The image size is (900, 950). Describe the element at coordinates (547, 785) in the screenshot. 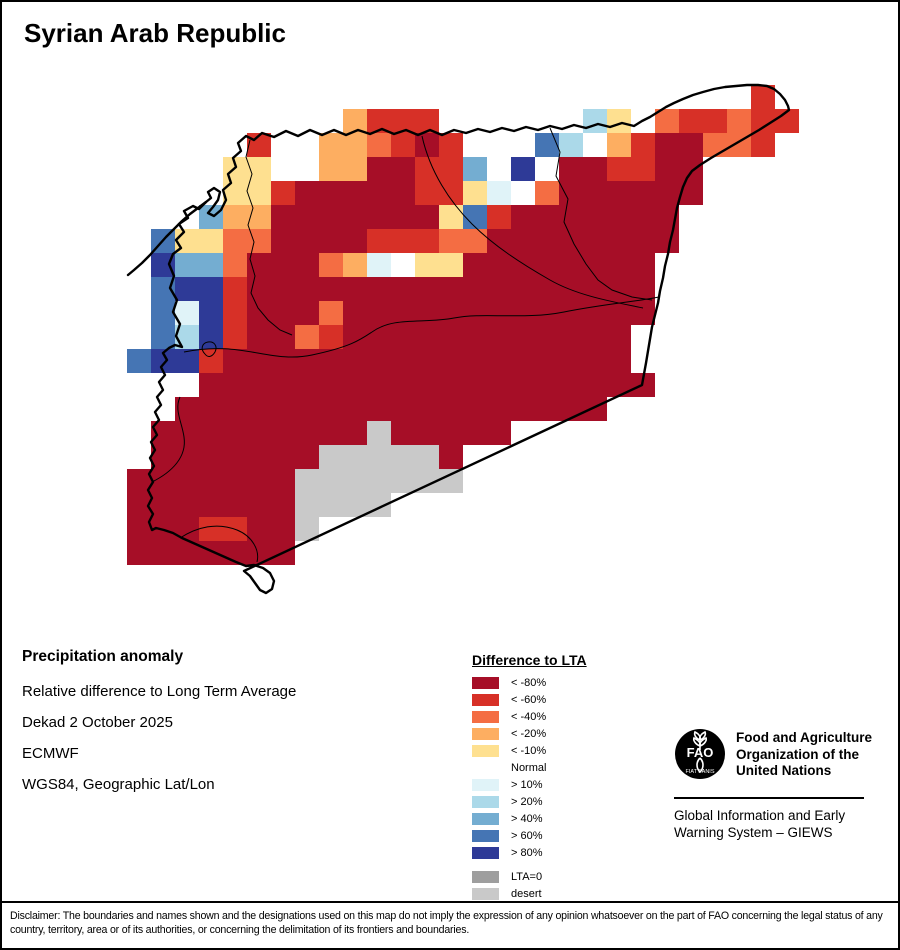

I see `legend-item: > 10%` at that location.